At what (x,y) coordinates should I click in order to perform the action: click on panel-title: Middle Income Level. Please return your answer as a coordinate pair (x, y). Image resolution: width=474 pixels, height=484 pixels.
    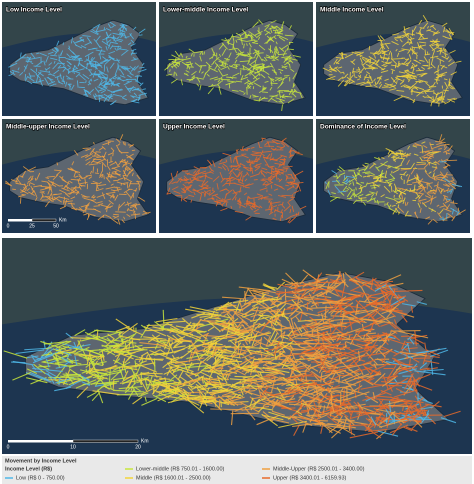
    Looking at the image, I should click on (352, 10).